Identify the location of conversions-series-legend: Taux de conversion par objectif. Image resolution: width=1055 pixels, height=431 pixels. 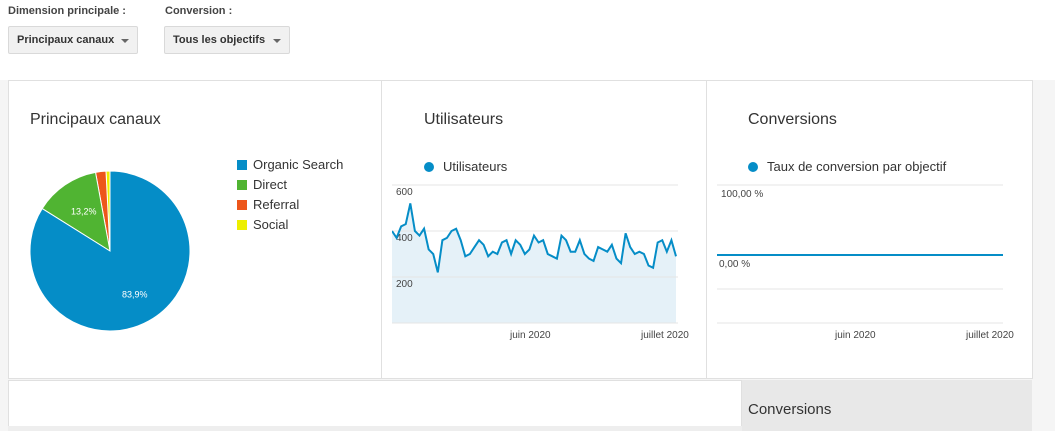
(847, 166).